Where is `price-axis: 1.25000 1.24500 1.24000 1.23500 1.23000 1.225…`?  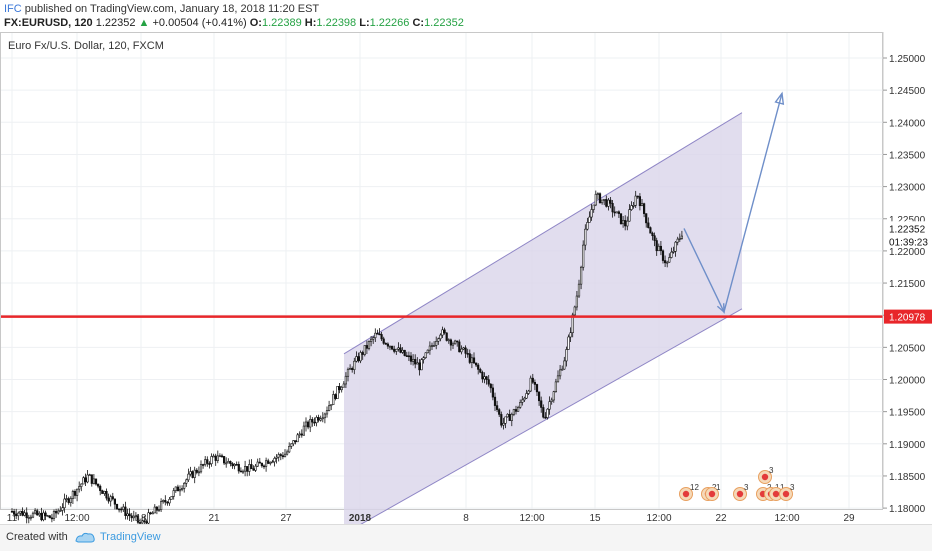 price-axis: 1.25000 1.24500 1.24000 1.23500 1.23000 1.225… is located at coordinates (904, 273).